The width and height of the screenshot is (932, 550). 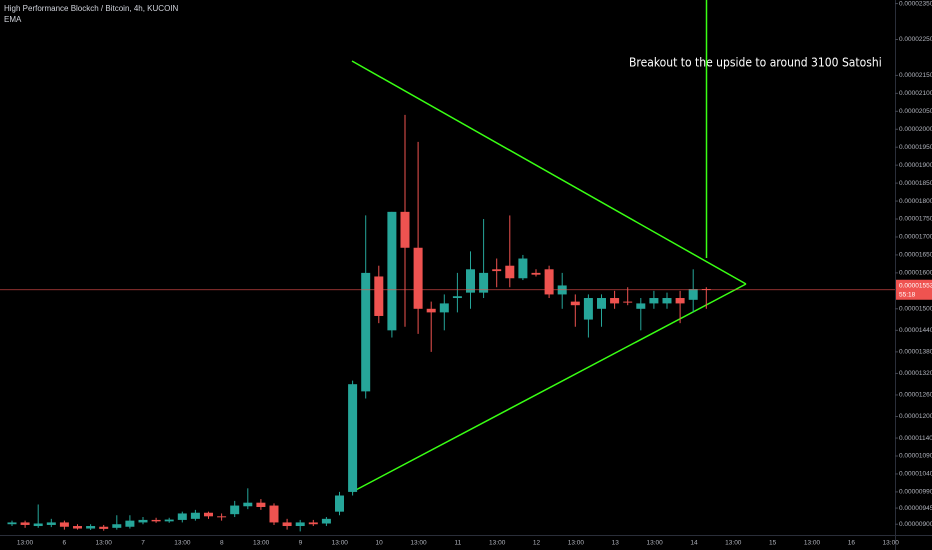 What do you see at coordinates (915, 373) in the screenshot?
I see `y-tick-label: 0.00001320` at bounding box center [915, 373].